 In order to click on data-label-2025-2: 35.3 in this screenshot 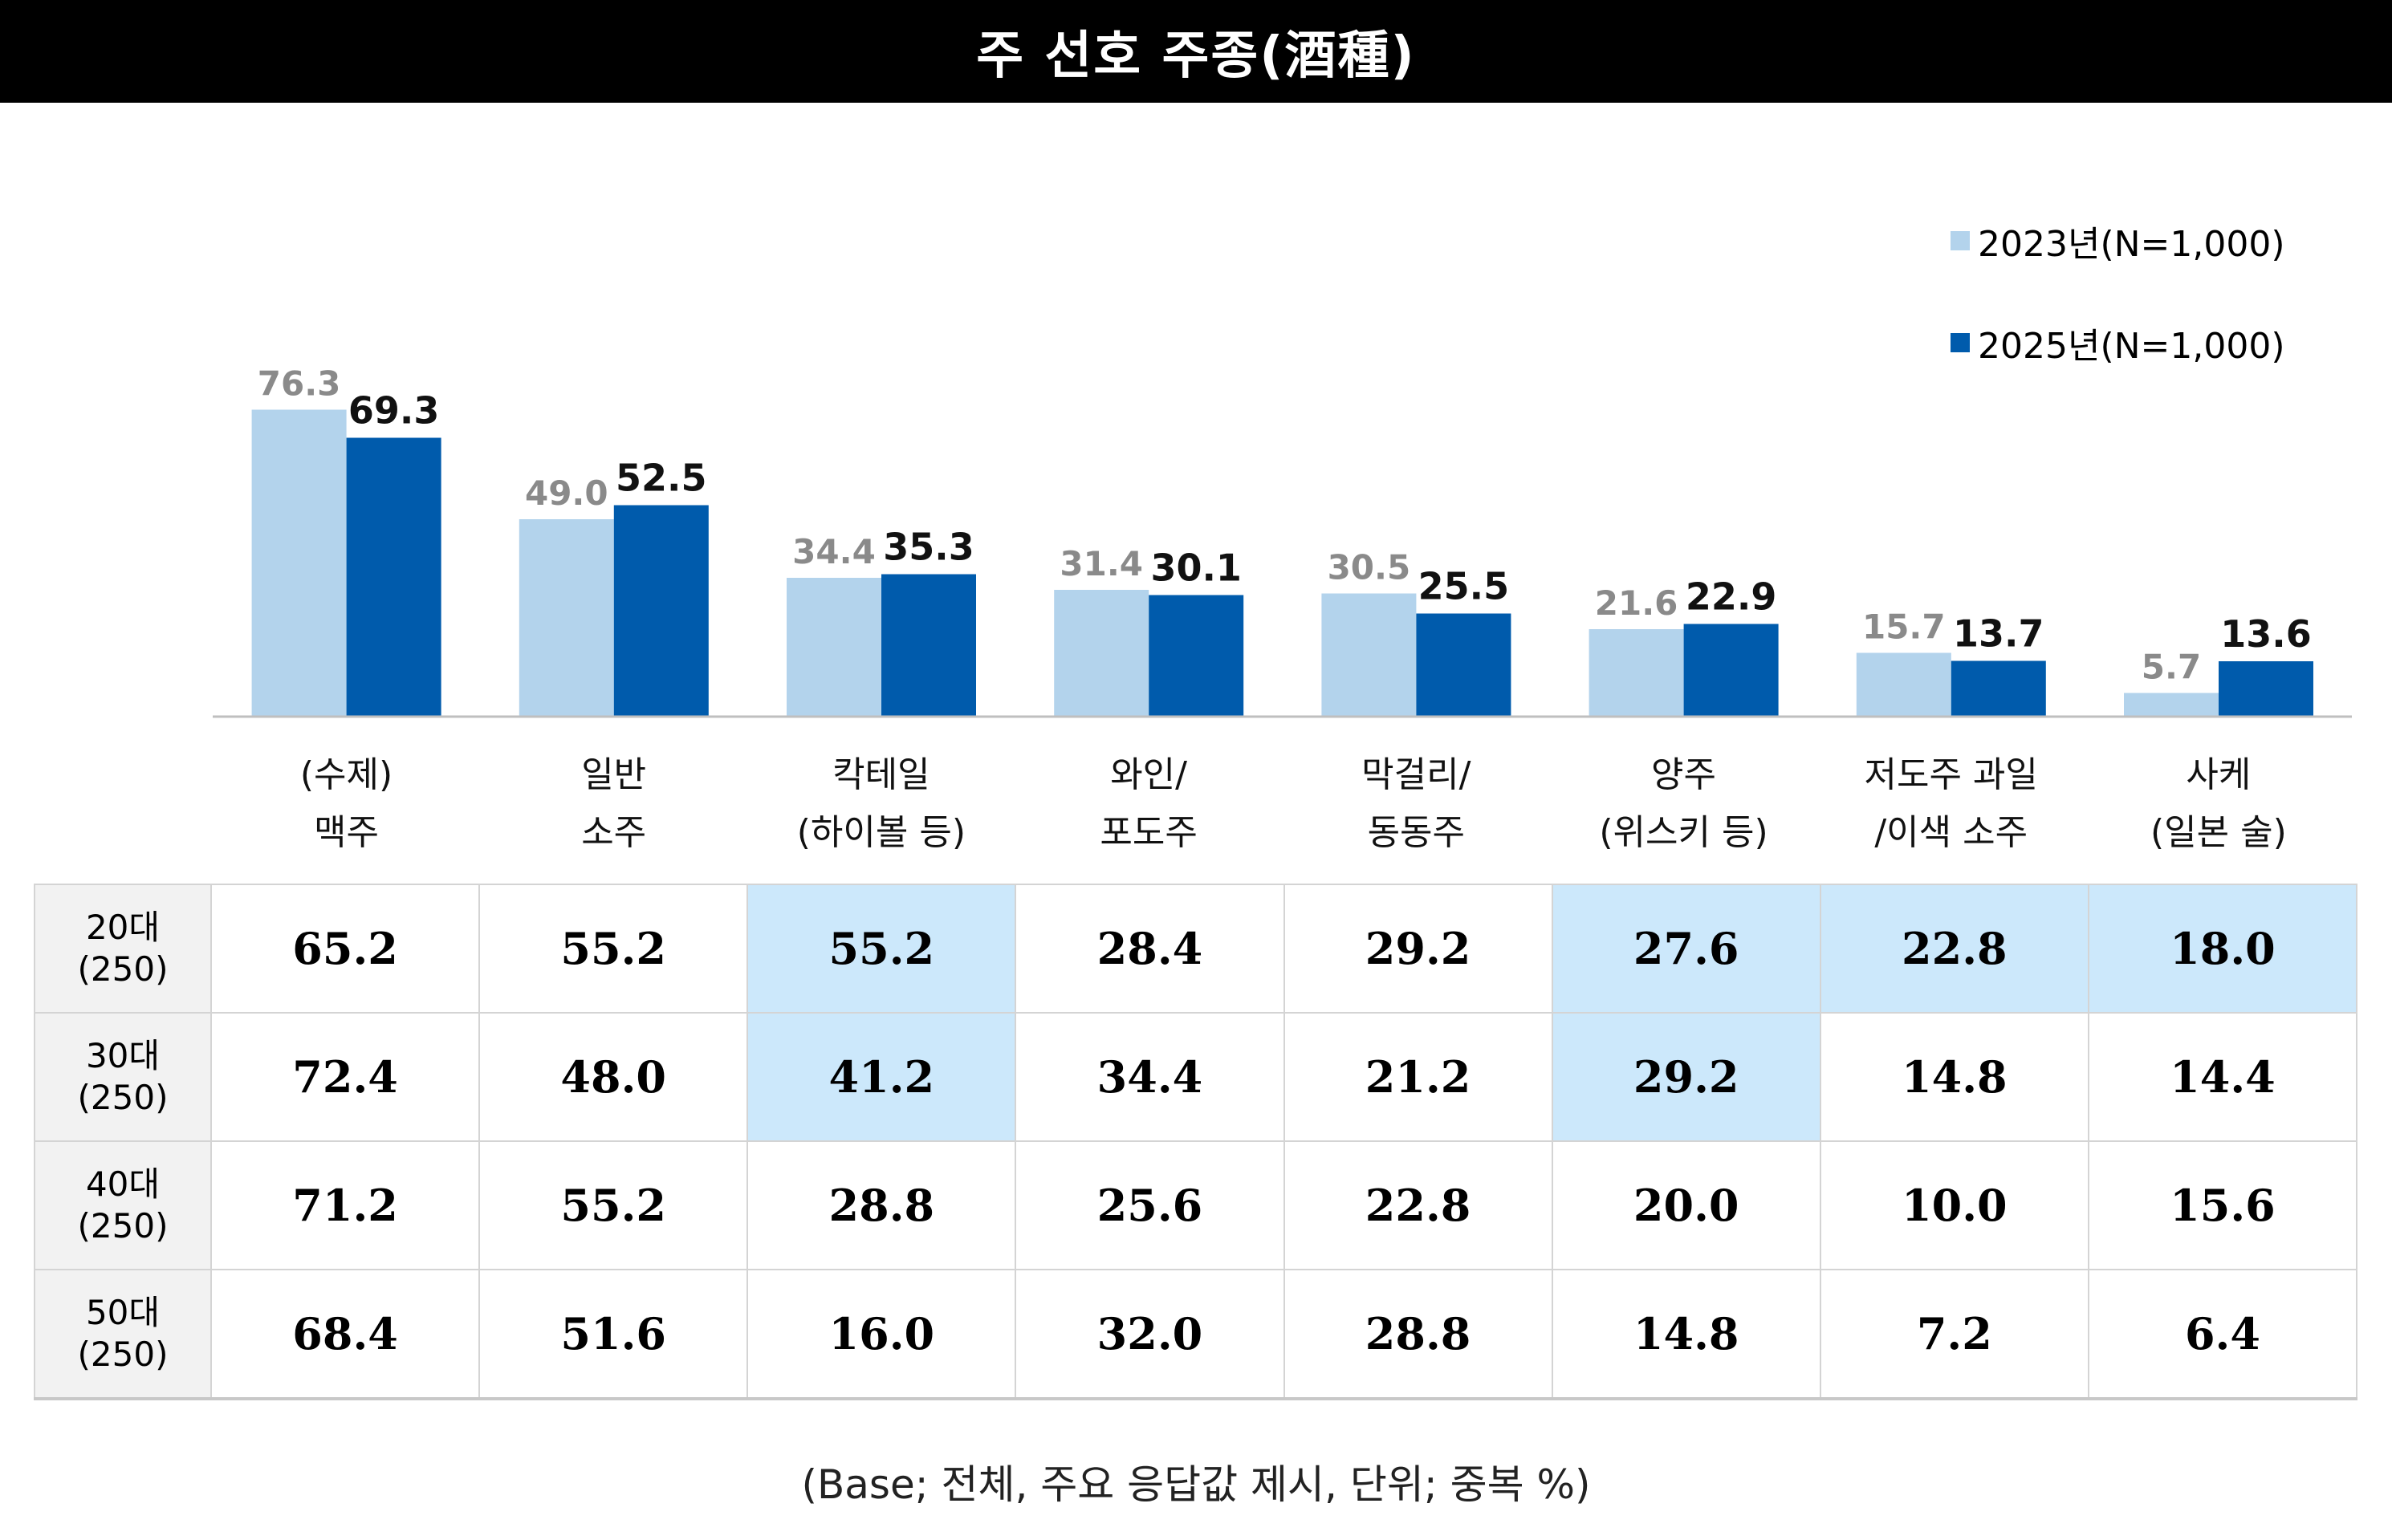, I will do `click(928, 548)`.